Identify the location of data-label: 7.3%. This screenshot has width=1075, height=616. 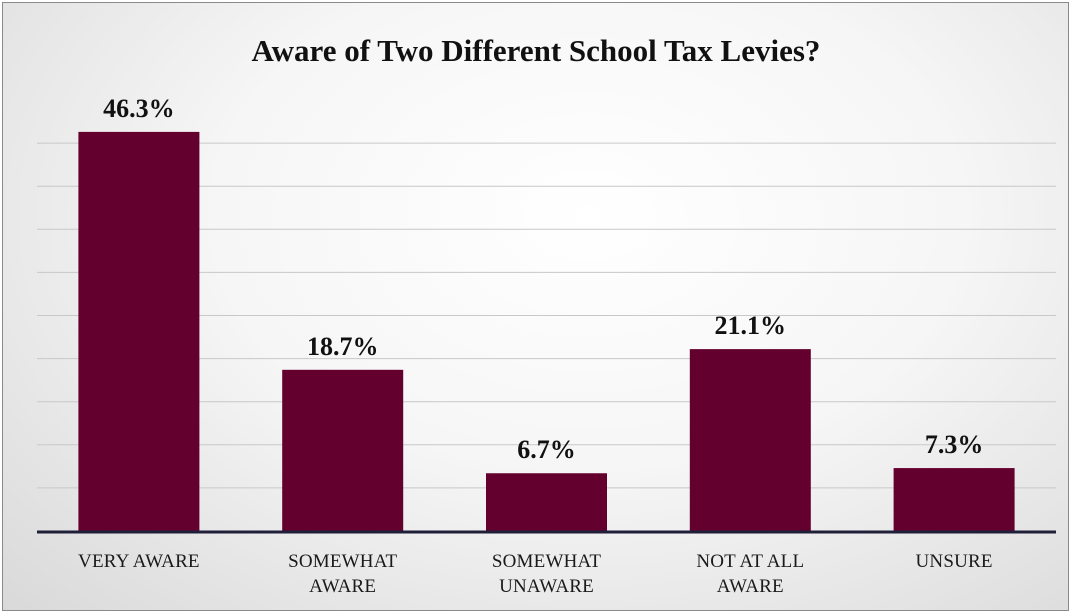
(954, 444).